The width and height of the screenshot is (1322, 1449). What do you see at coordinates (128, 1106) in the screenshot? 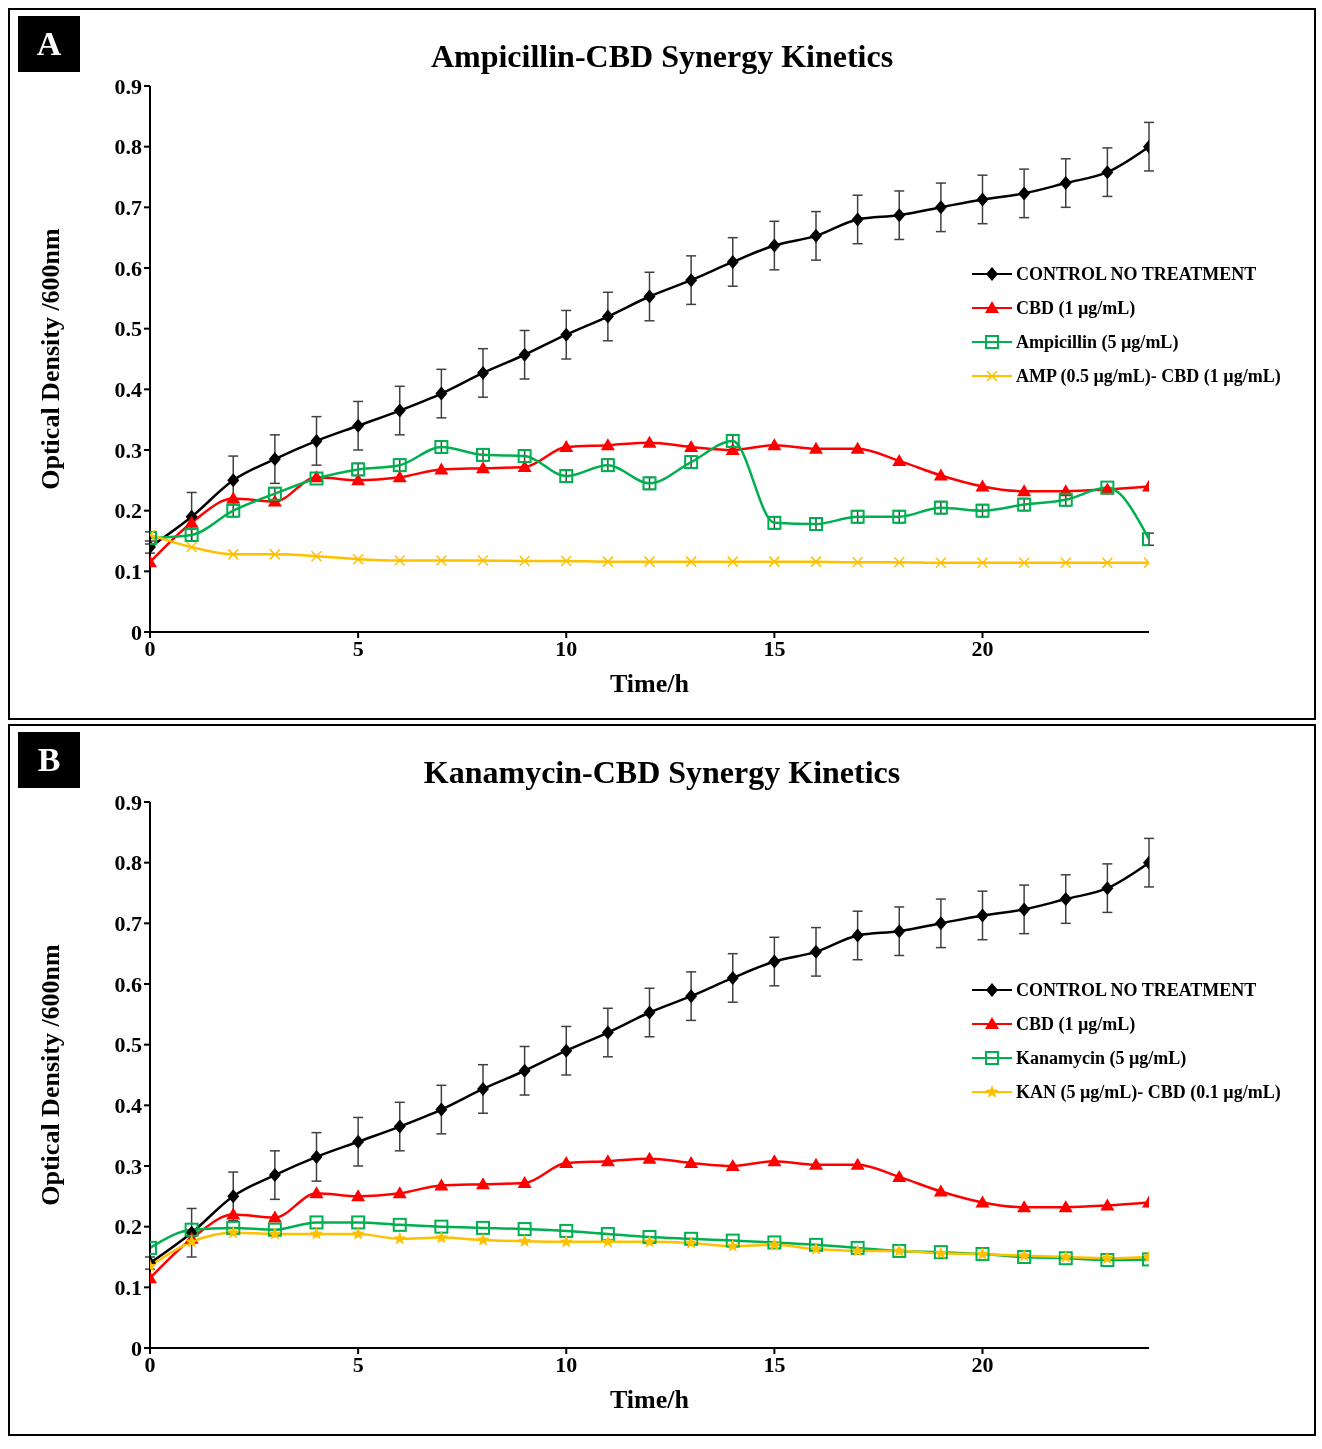
I see `y-tick-label: 0.4` at bounding box center [128, 1106].